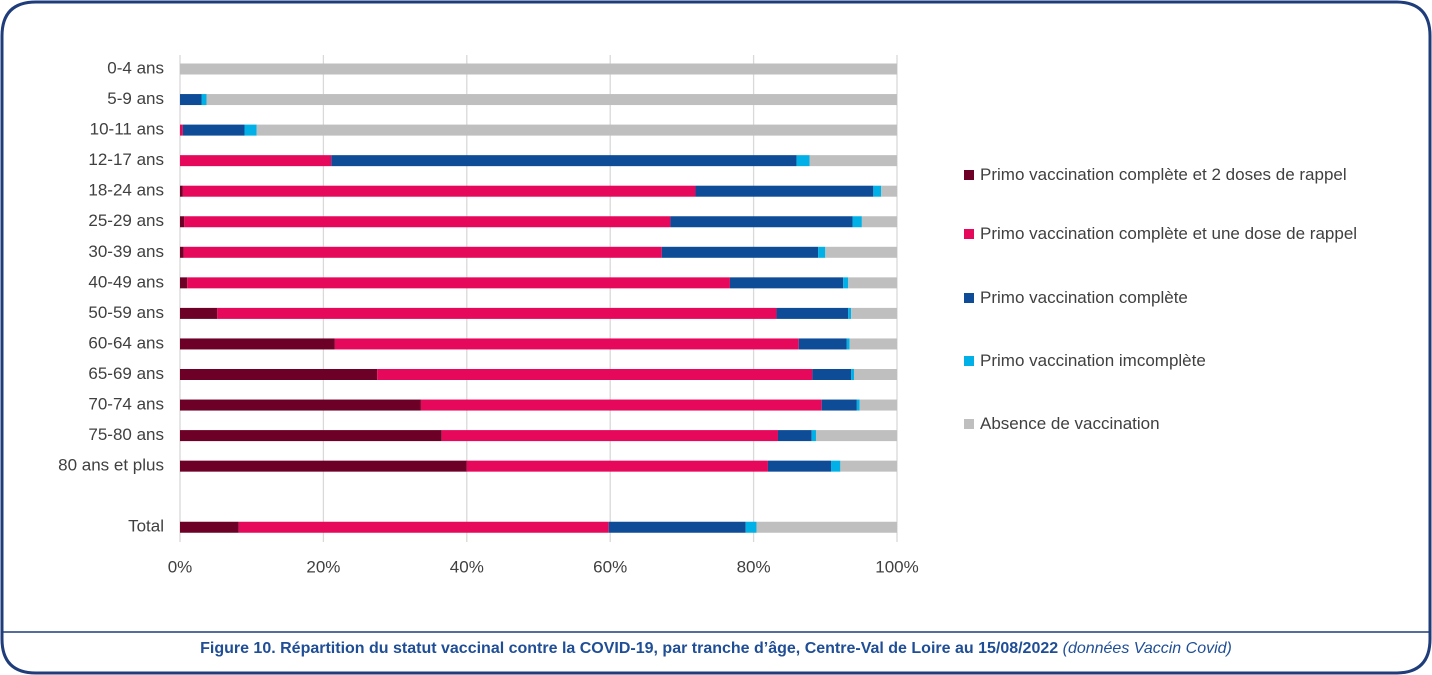  What do you see at coordinates (111, 465) in the screenshot?
I see `y-tick-label: 80 ans et plus` at bounding box center [111, 465].